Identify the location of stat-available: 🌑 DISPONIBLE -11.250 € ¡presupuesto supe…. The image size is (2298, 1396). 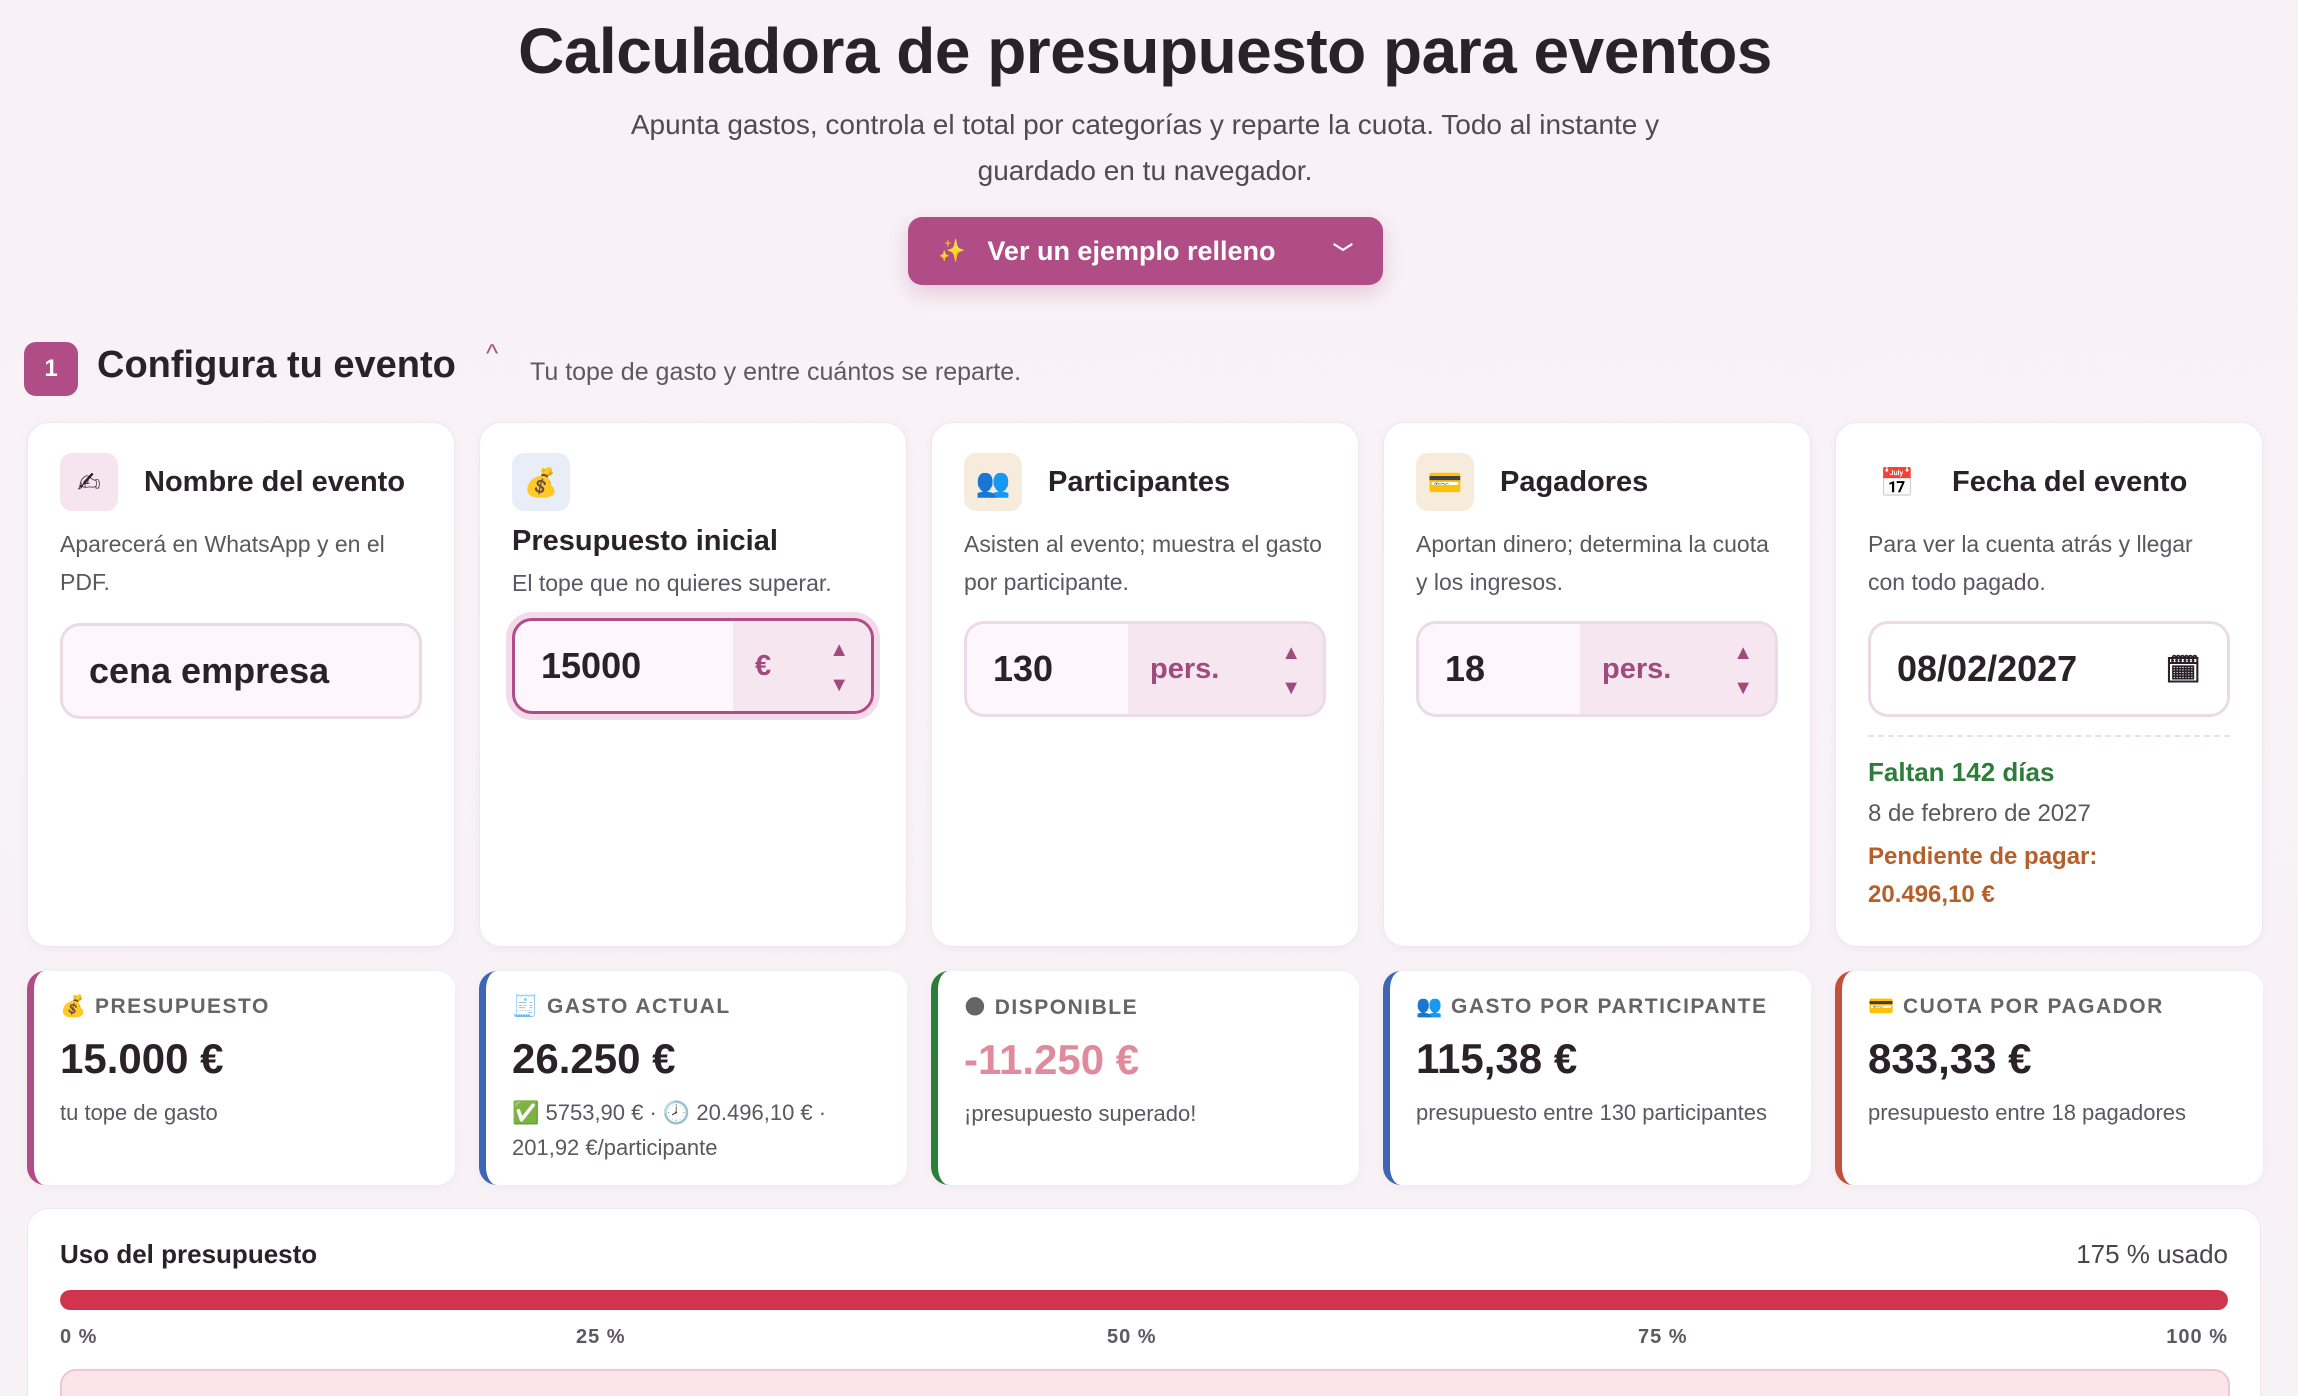
(1145, 1078).